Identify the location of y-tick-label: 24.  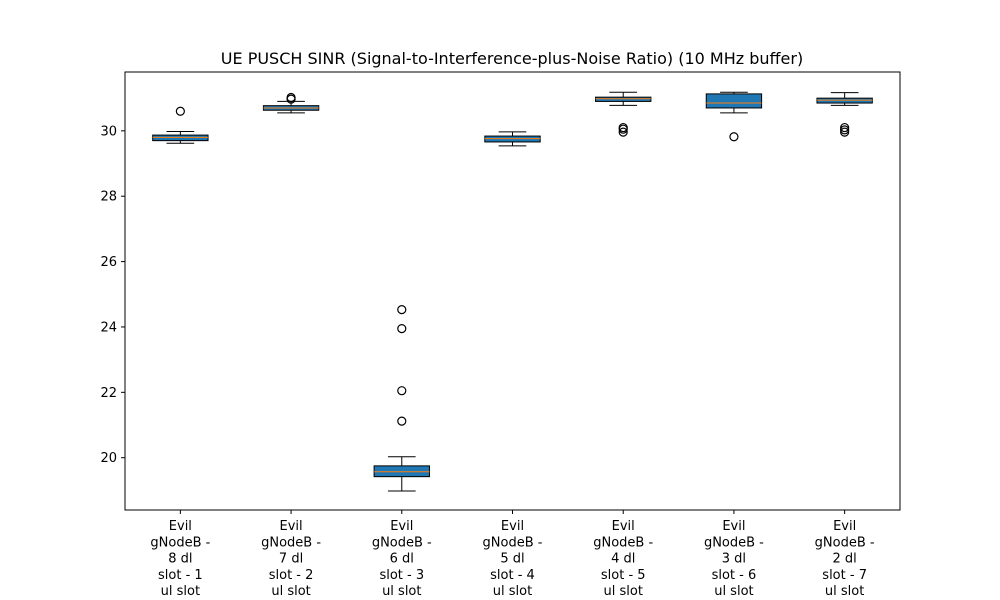
(108, 327).